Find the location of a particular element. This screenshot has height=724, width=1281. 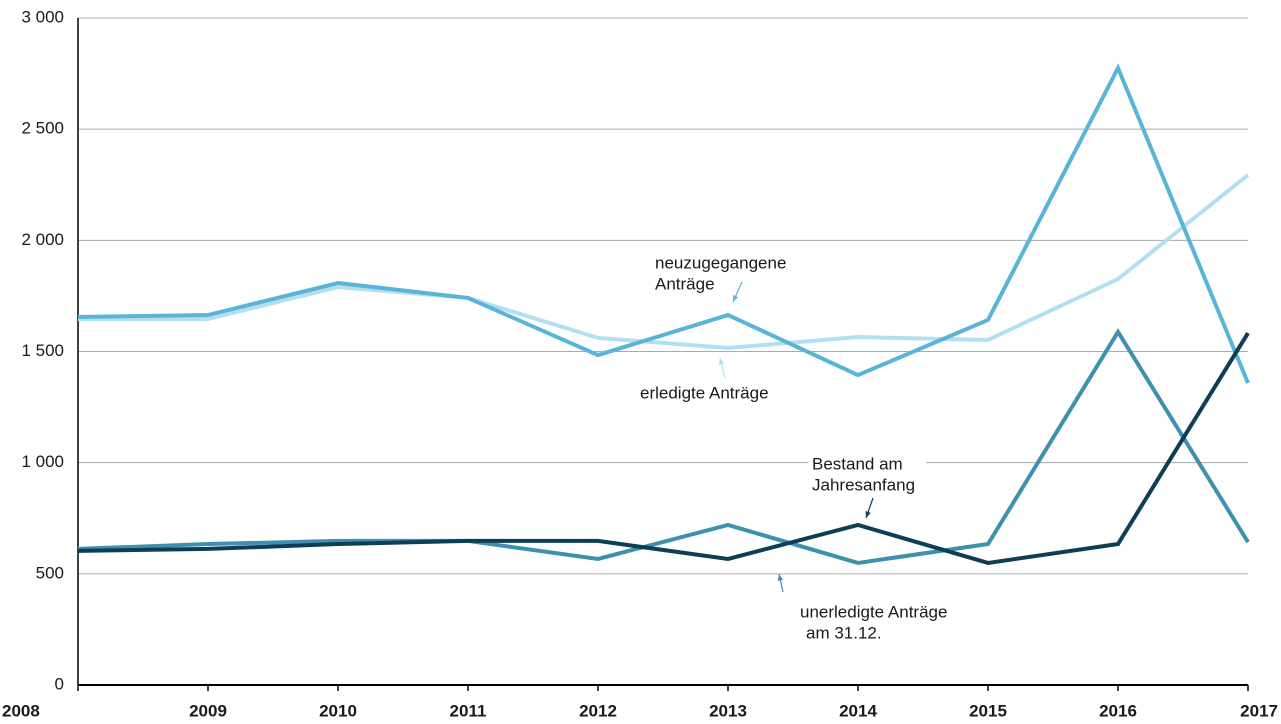

x-tick-label: 2011 is located at coordinates (468, 710).